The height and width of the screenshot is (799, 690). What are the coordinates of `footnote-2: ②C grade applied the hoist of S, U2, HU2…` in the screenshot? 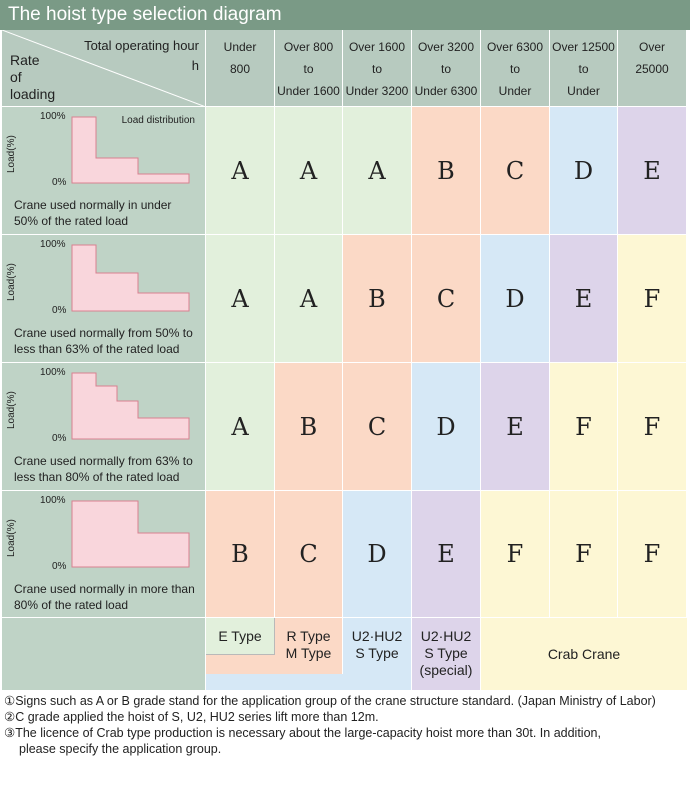 It's located at (191, 717).